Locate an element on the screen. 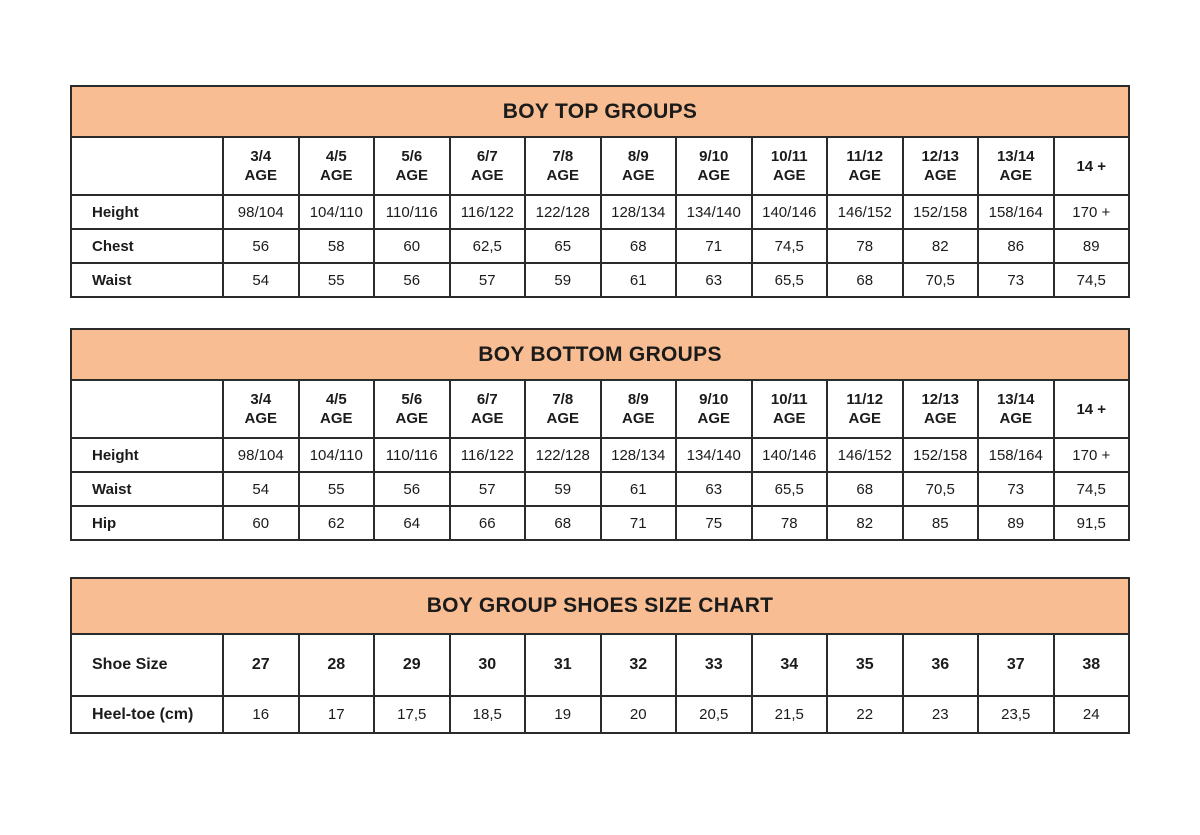 This screenshot has width=1200, height=835. cell: 116/122 is located at coordinates (487, 455).